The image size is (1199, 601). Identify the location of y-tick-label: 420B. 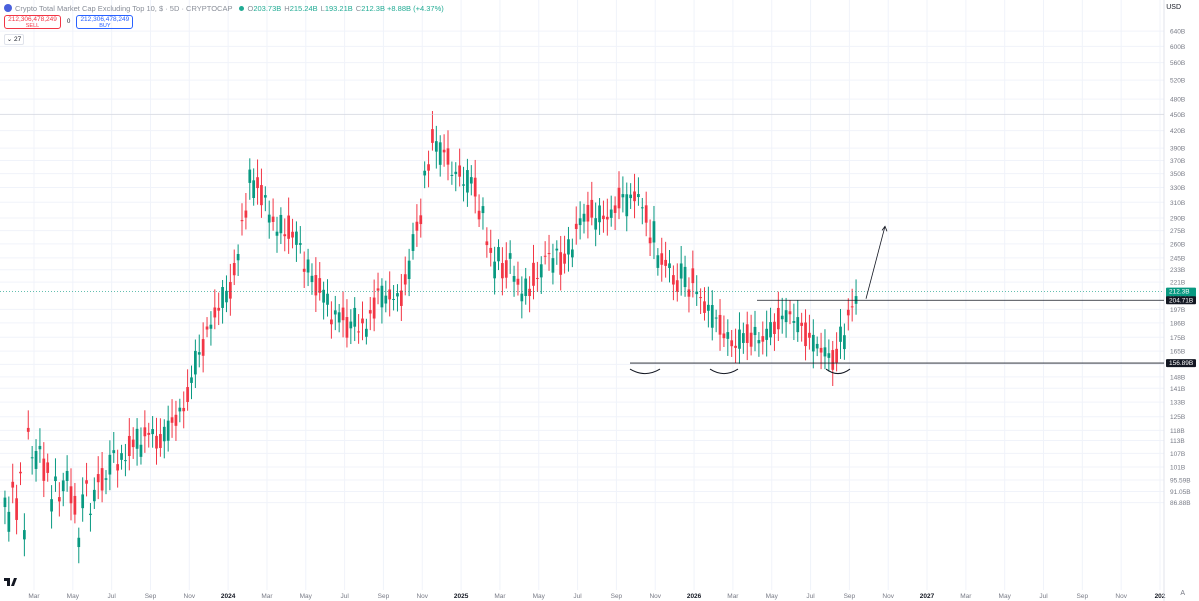
(1177, 131).